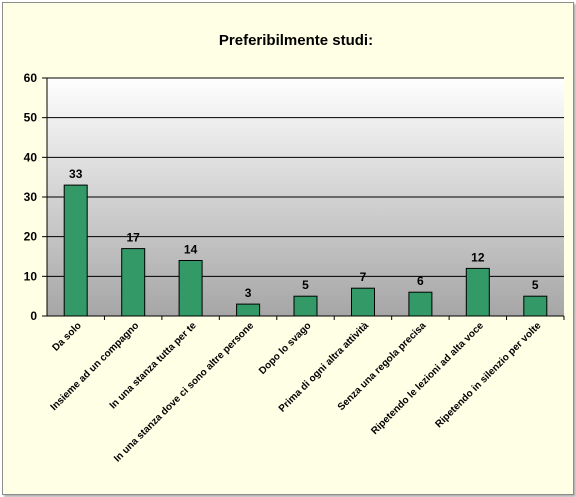  Describe the element at coordinates (67, 336) in the screenshot. I see `x-tick-label: Da solo` at that location.